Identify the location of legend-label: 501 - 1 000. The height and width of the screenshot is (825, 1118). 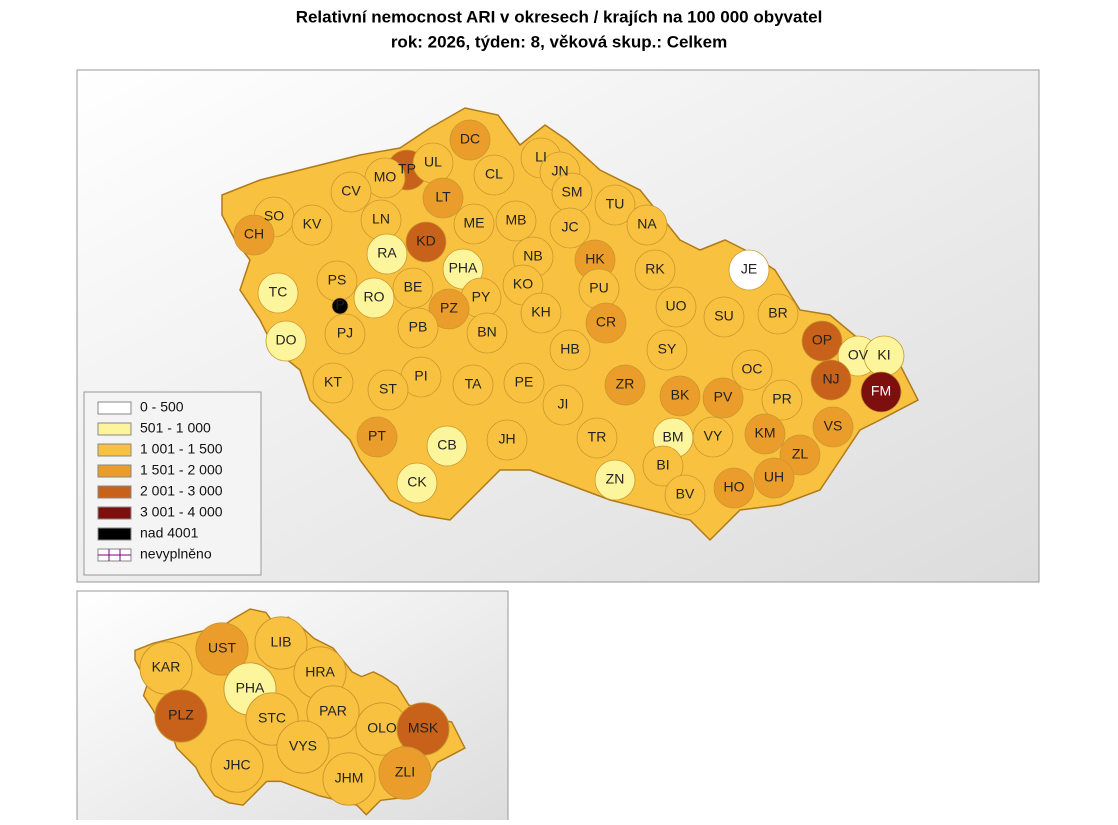
(175, 428).